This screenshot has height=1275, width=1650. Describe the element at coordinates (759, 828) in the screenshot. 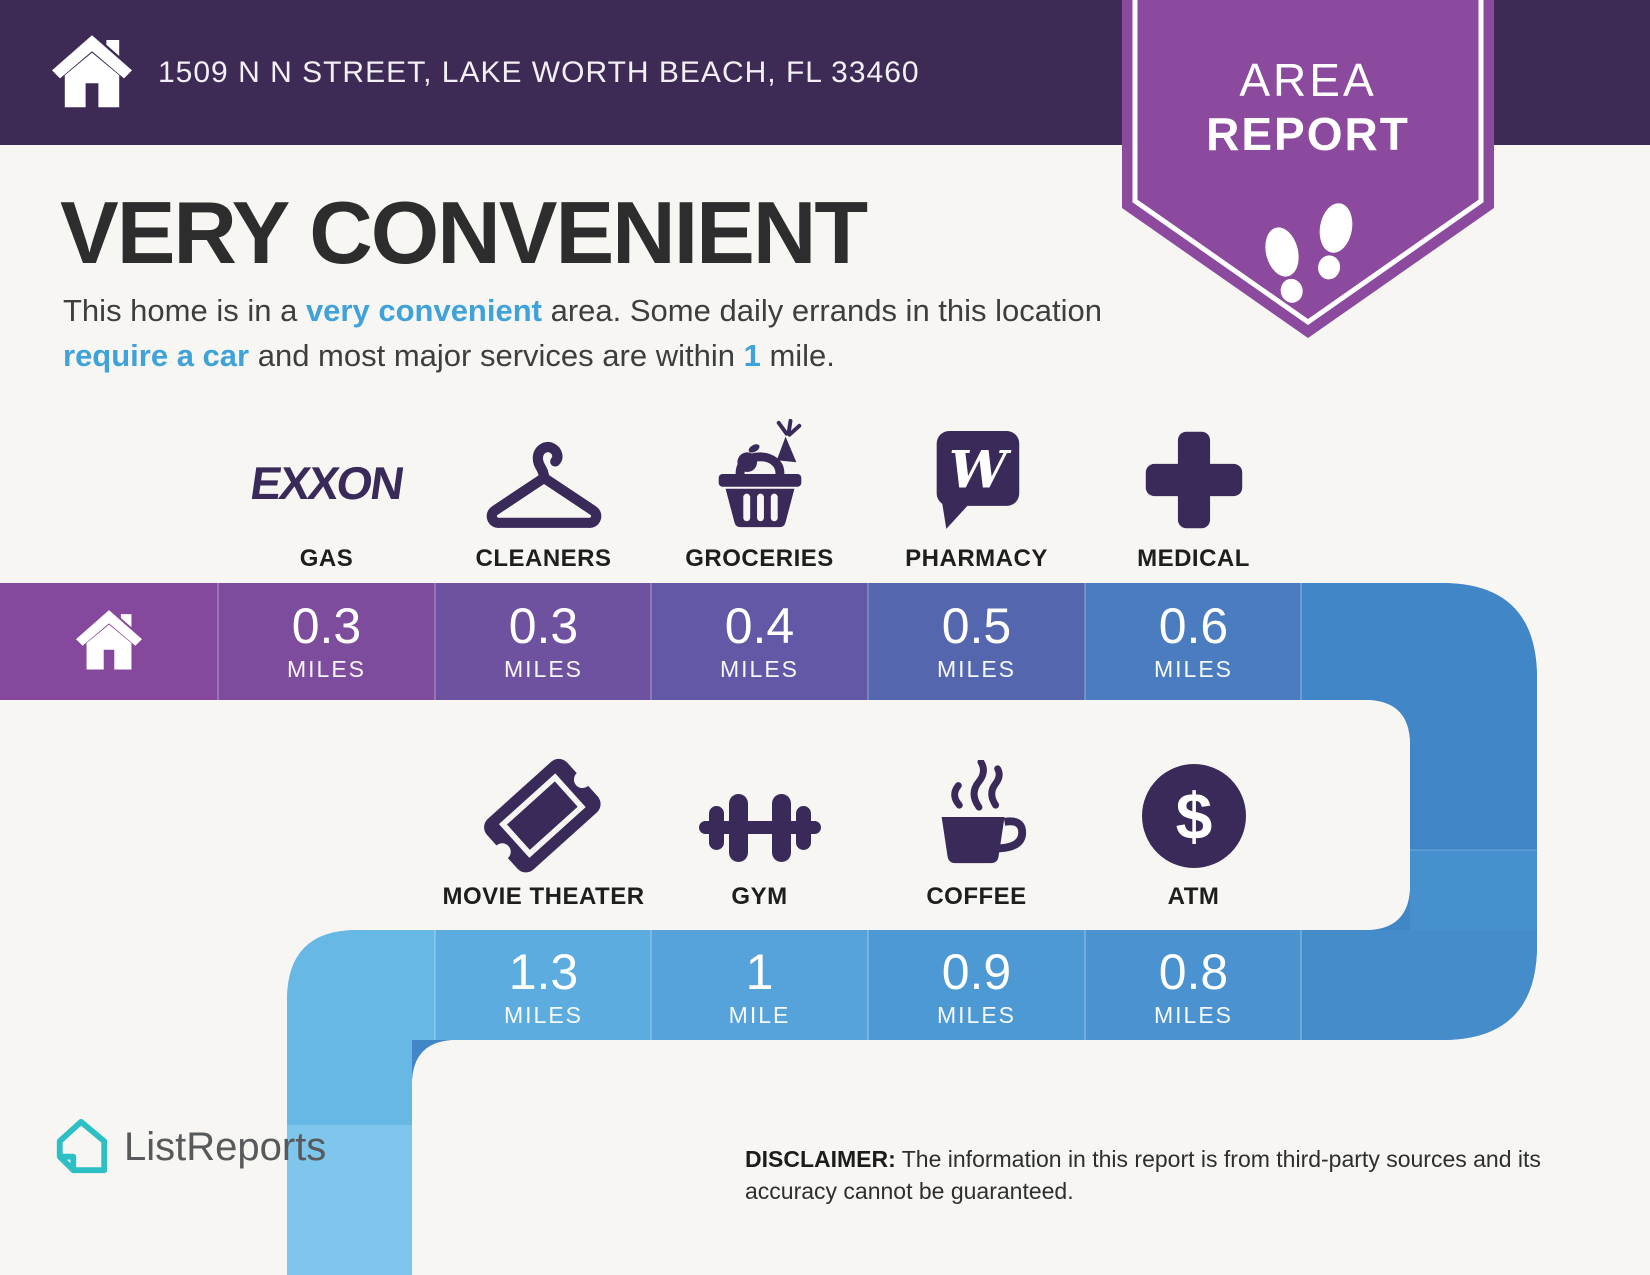

I see `dumbbell-icon` at that location.